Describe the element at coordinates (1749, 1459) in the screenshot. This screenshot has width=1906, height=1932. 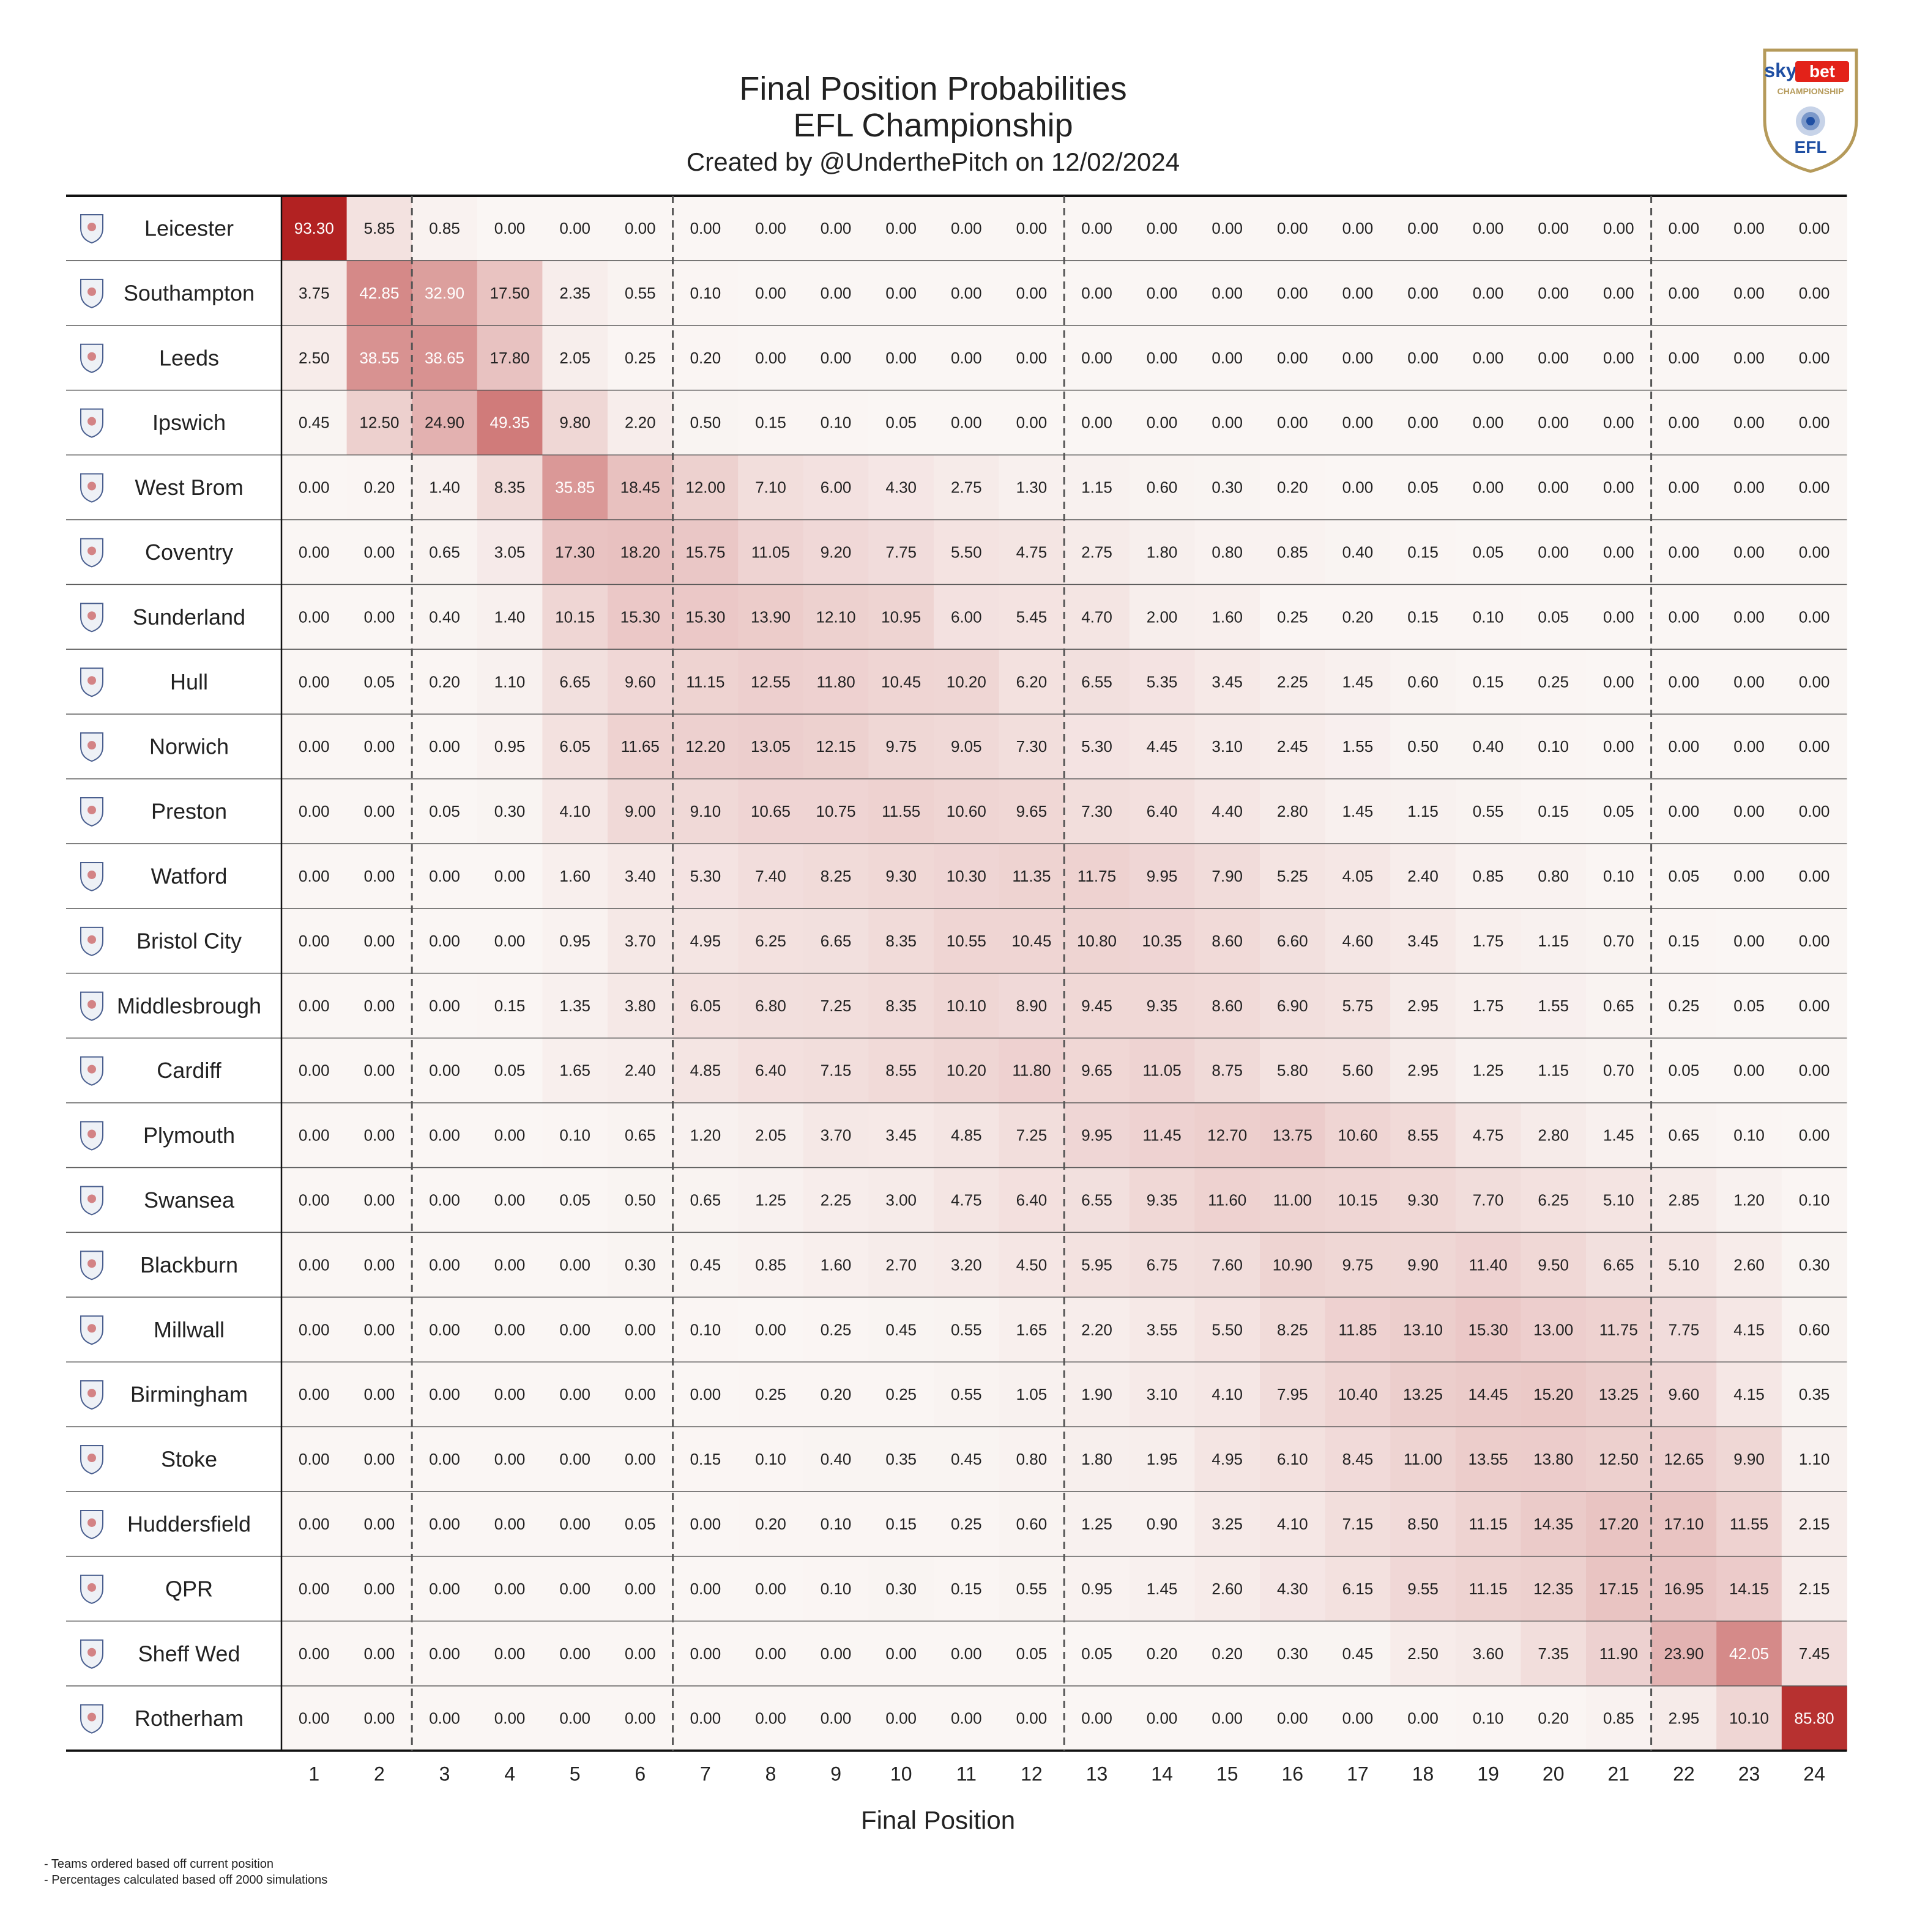
I see `cell-value: 9.90` at that location.